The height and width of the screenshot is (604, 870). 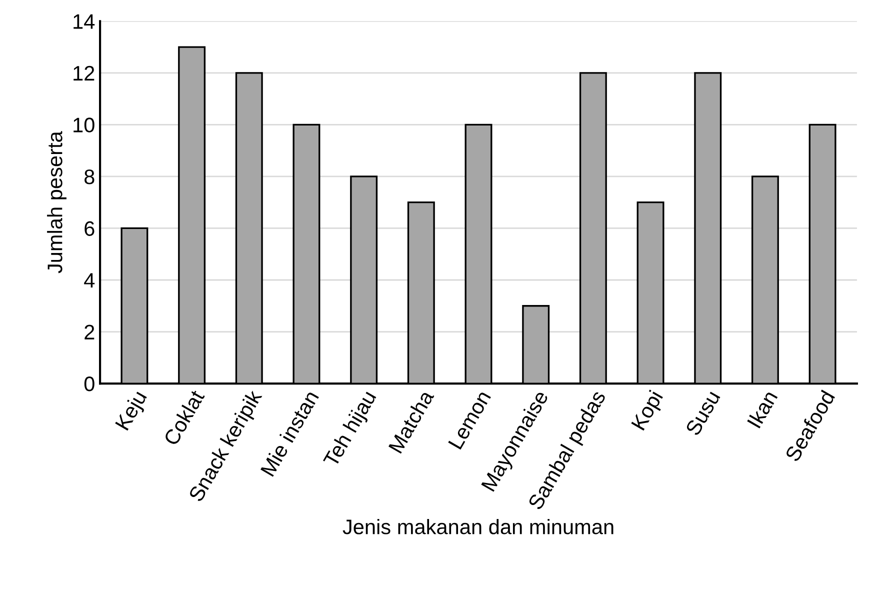 I want to click on y-tick-label: 4, so click(x=89, y=280).